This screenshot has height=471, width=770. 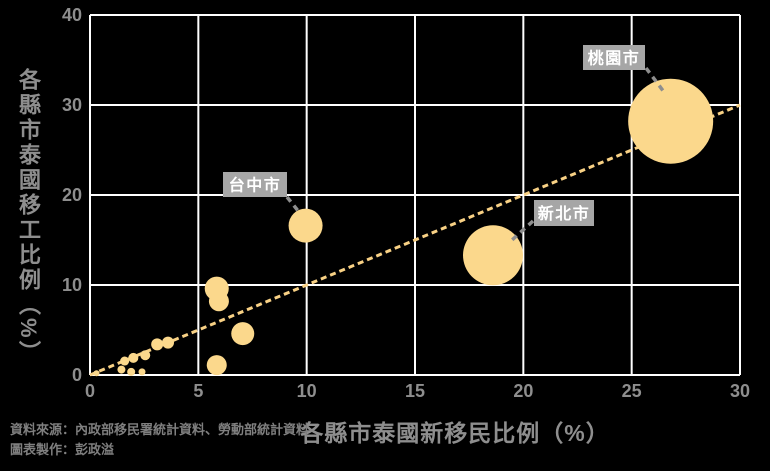 What do you see at coordinates (671, 121) in the screenshot?
I see `bubble-桃園市` at bounding box center [671, 121].